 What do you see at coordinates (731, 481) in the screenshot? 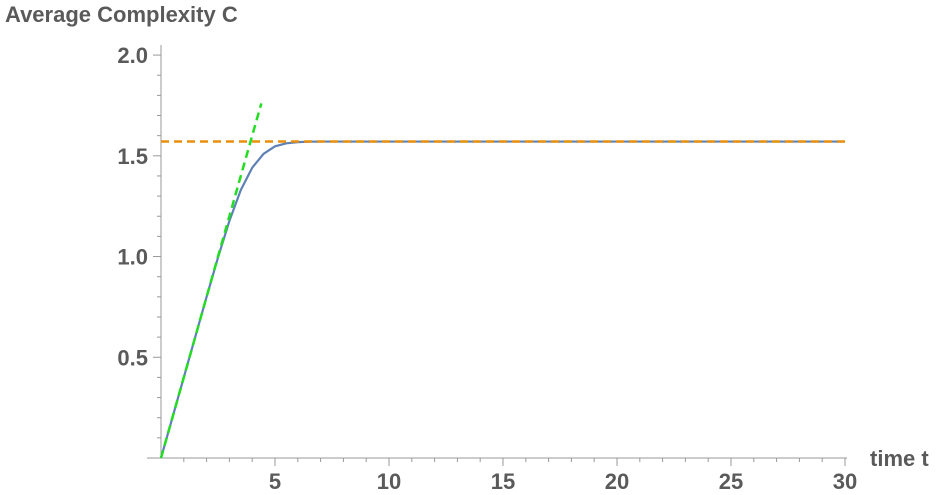
I see `x-tick-label: 25` at bounding box center [731, 481].